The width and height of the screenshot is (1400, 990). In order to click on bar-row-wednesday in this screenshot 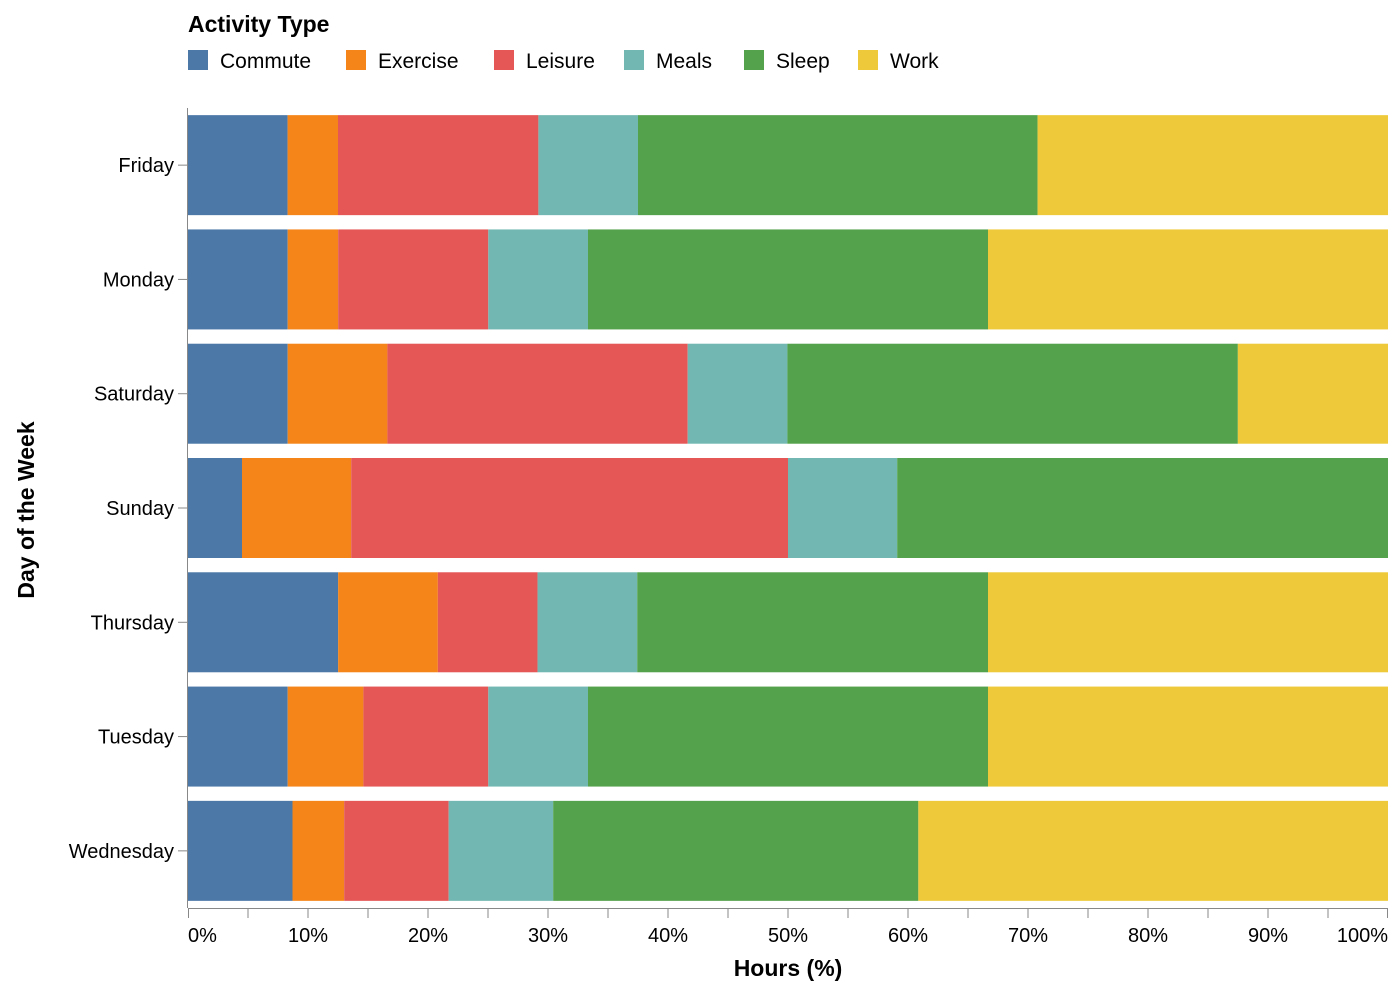, I will do `click(788, 850)`.